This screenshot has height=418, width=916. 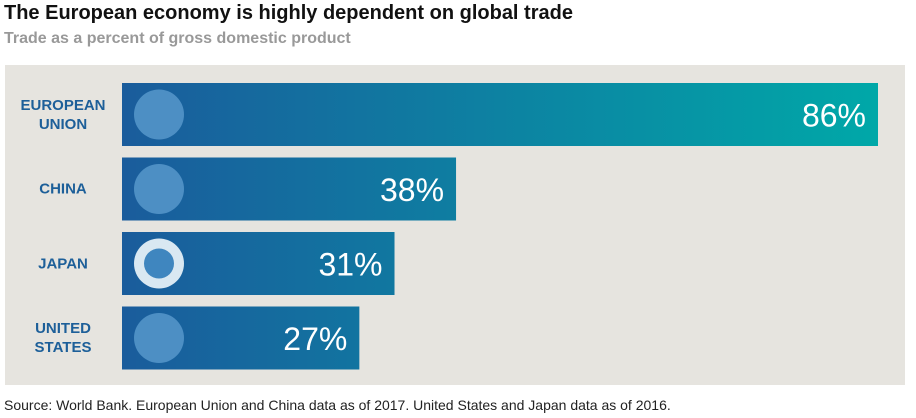 I want to click on value-label: 38%, so click(x=412, y=190).